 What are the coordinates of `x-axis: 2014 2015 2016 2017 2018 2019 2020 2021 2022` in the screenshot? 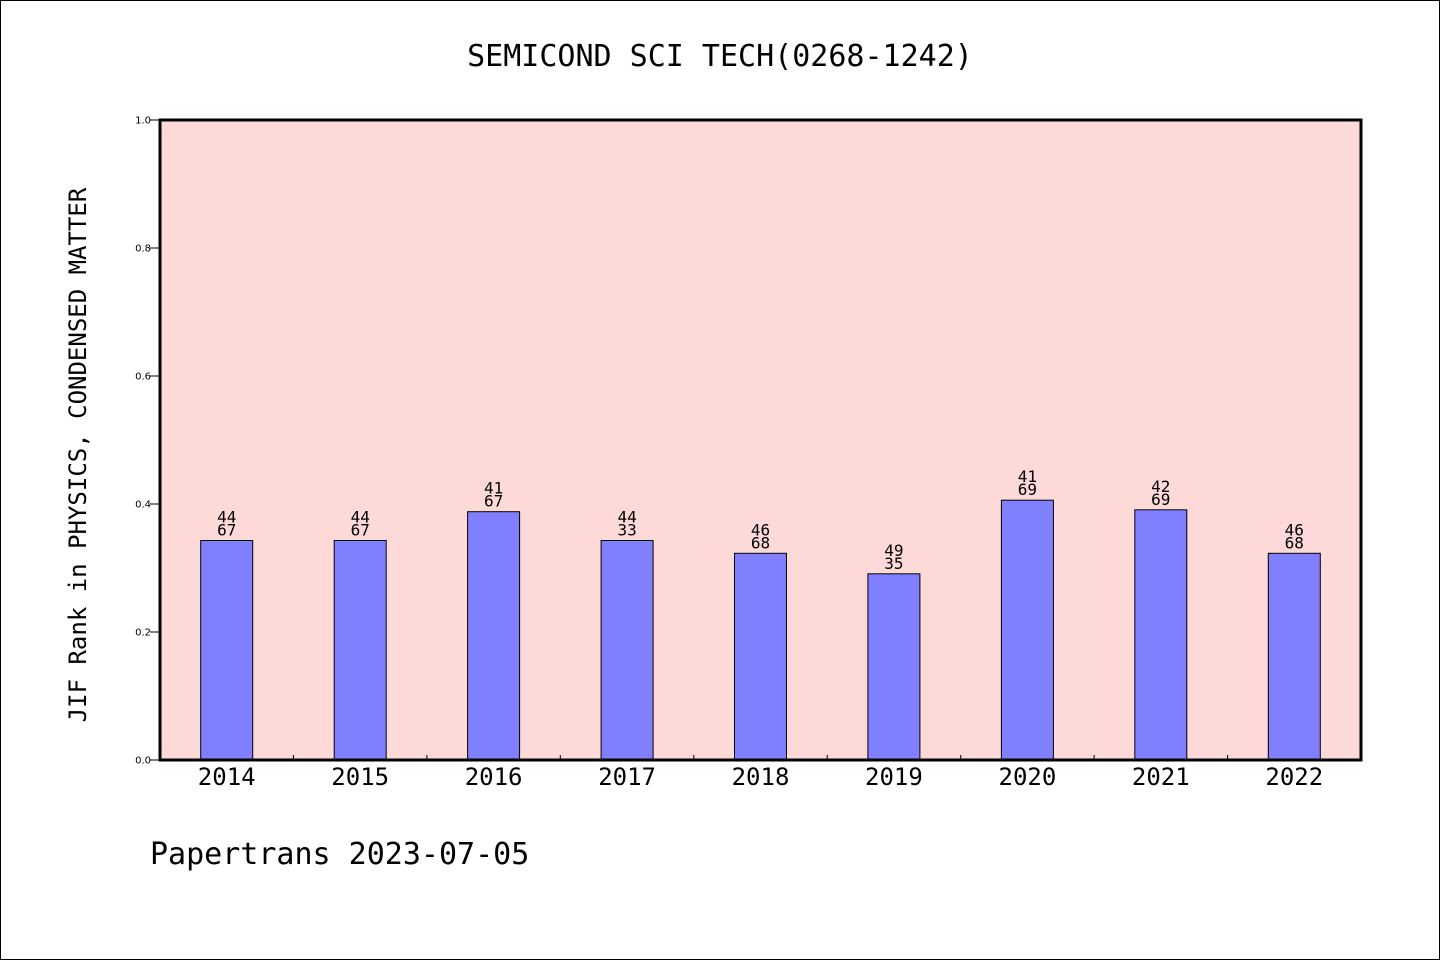 It's located at (760, 773).